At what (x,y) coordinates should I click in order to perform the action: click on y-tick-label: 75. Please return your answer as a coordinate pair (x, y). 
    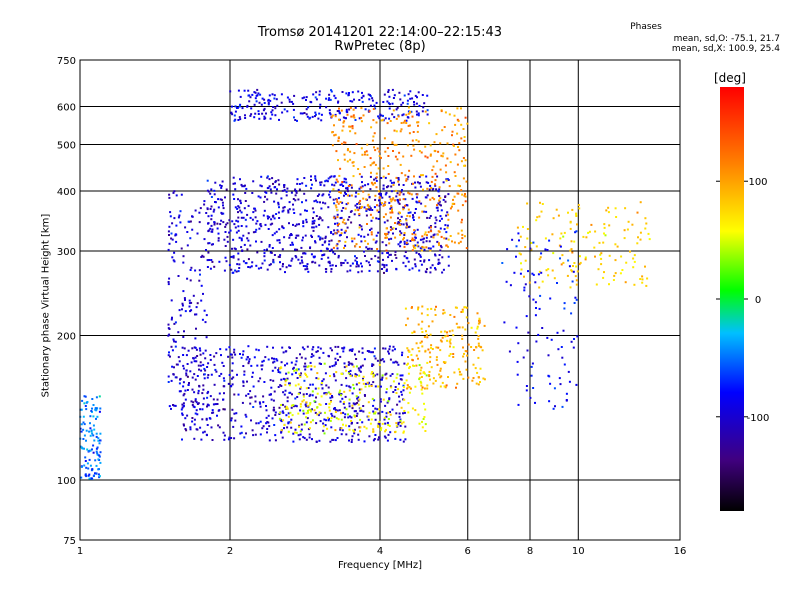
    Looking at the image, I should click on (69, 541).